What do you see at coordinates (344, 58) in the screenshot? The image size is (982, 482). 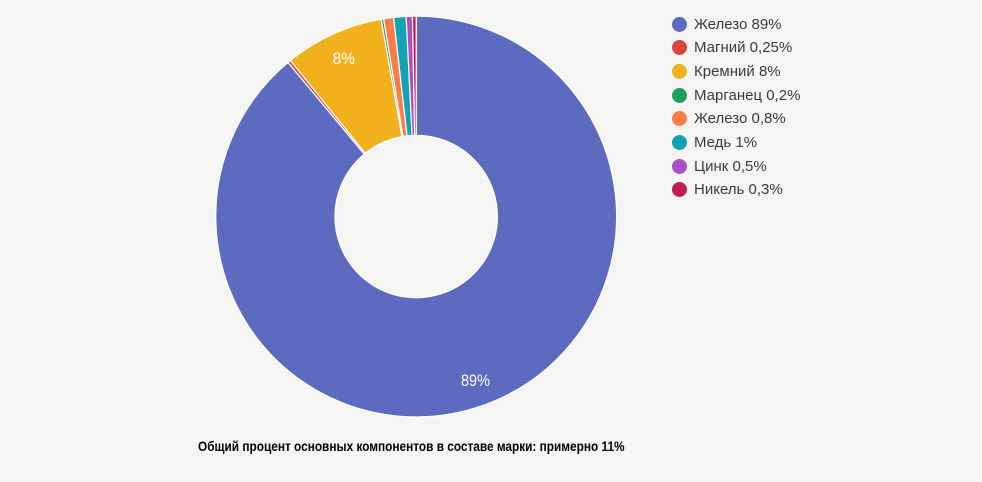 I see `svg-text: 8%` at bounding box center [344, 58].